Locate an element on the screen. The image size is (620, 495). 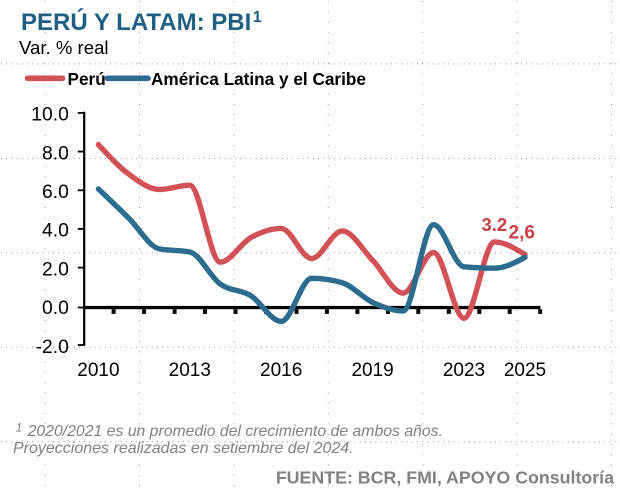
svg-text: 2.0 is located at coordinates (55, 269).